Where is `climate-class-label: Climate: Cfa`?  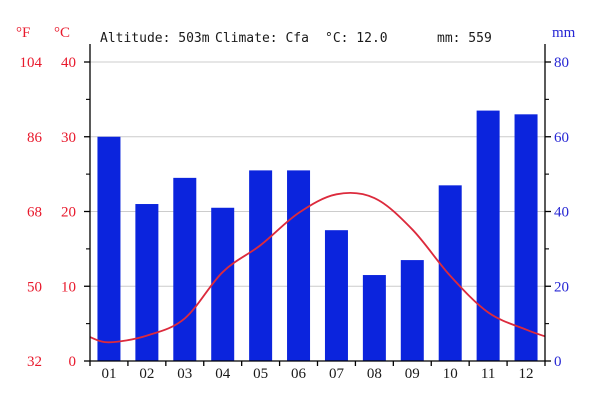 climate-class-label: Climate: Cfa is located at coordinates (262, 38).